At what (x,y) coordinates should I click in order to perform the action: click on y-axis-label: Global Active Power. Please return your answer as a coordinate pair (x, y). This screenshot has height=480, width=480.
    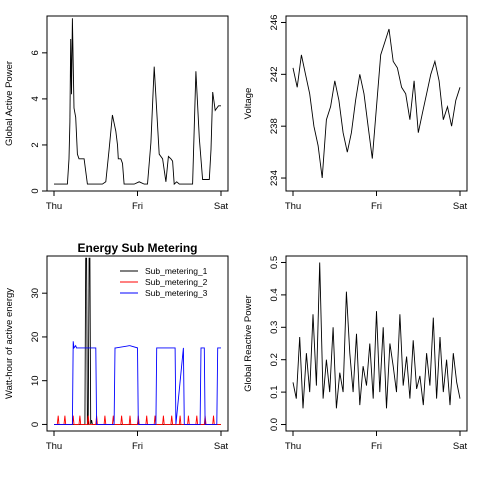
    Looking at the image, I should click on (9, 103).